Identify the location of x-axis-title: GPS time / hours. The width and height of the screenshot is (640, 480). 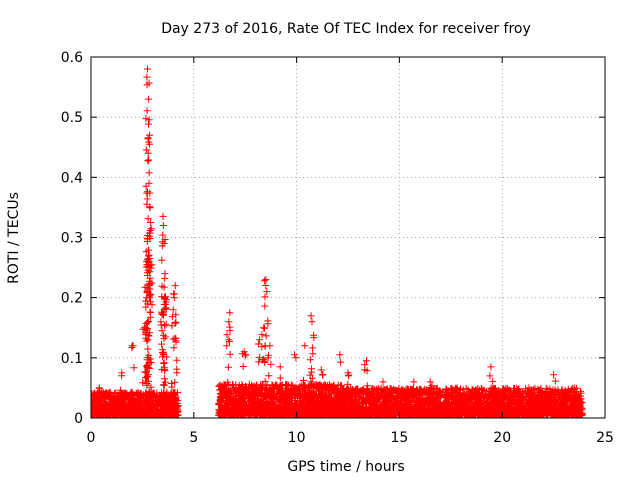
(345, 467).